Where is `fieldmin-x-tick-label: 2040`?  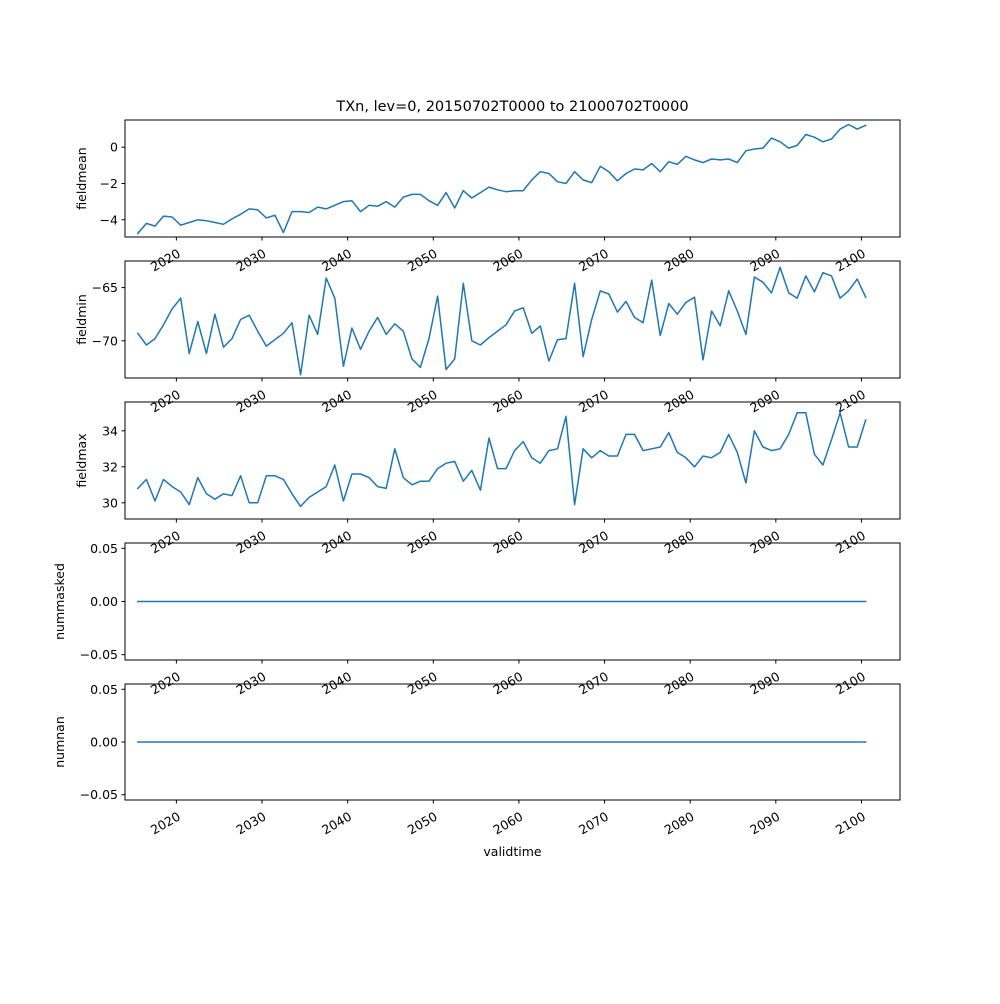 fieldmin-x-tick-label: 2040 is located at coordinates (336, 401).